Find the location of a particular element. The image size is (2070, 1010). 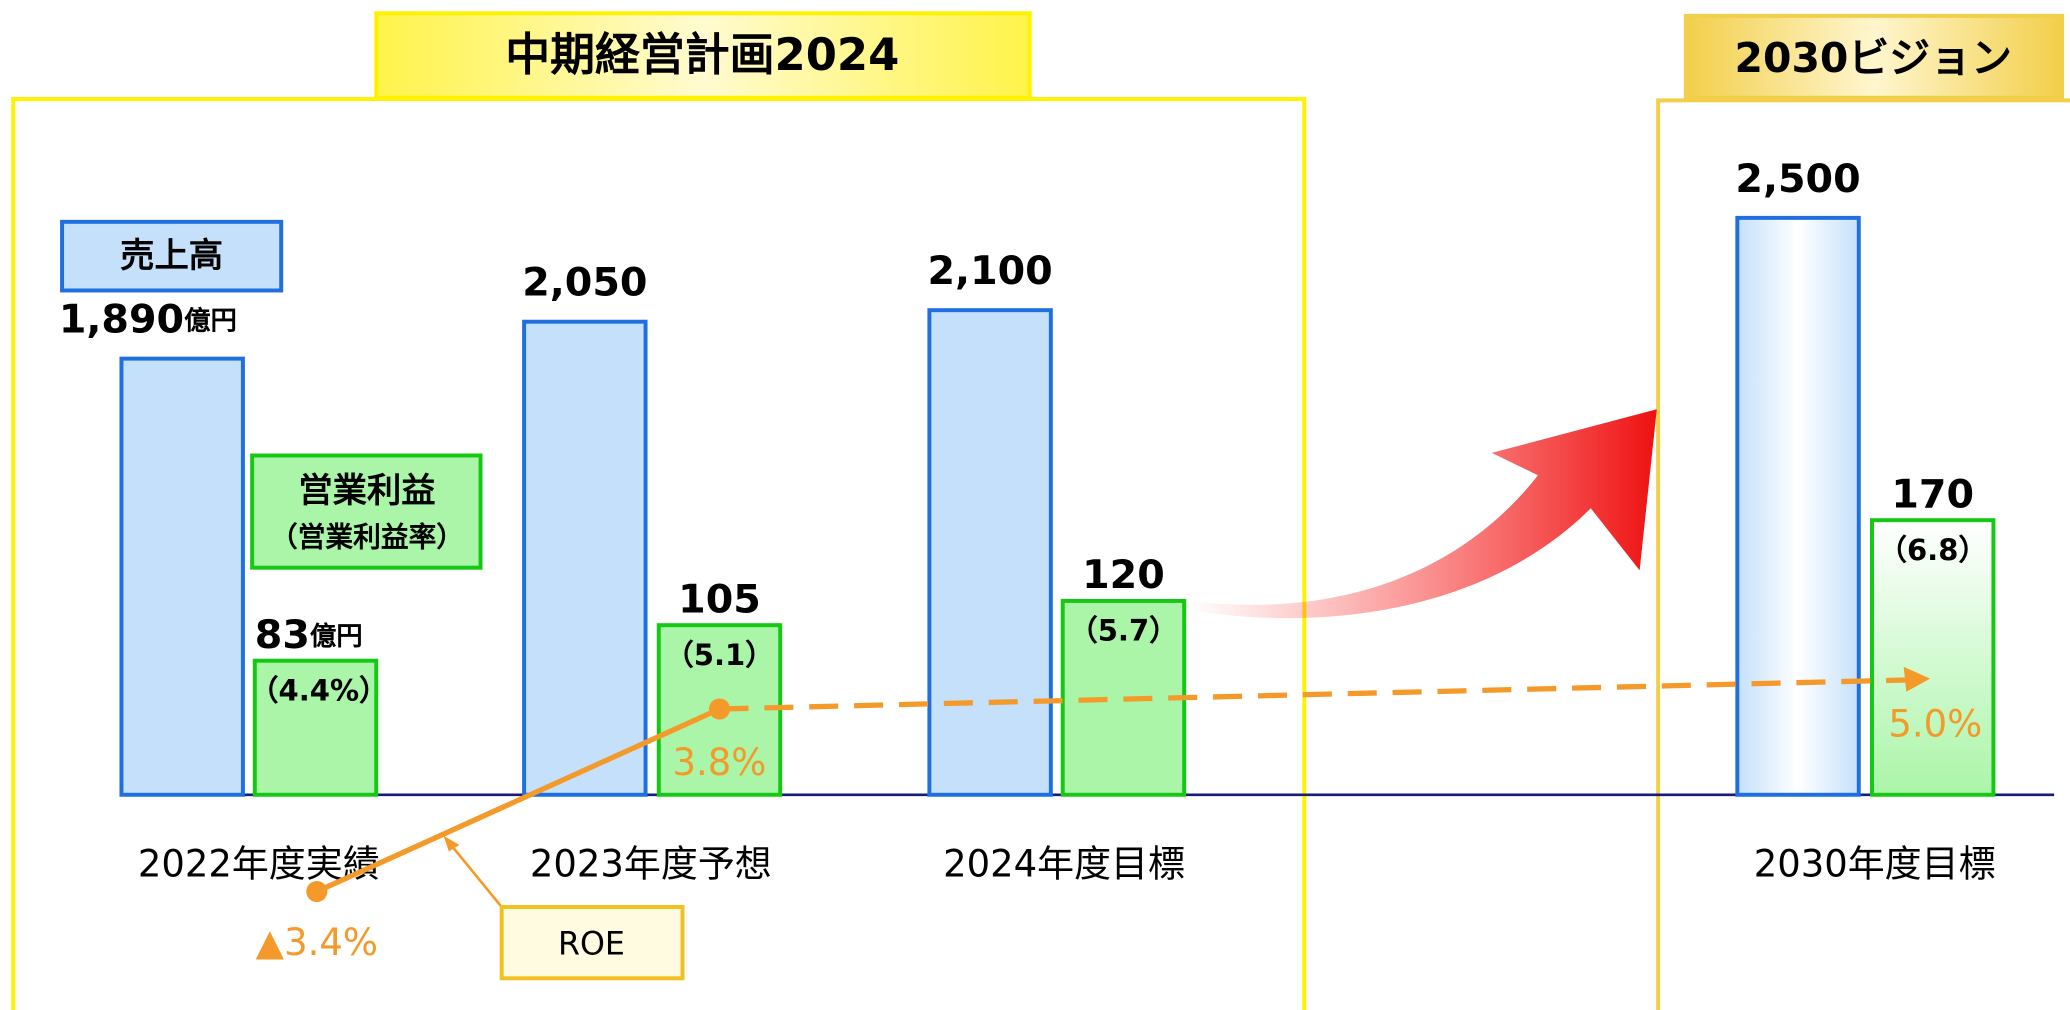

roe-label: 3.8% is located at coordinates (720, 762).